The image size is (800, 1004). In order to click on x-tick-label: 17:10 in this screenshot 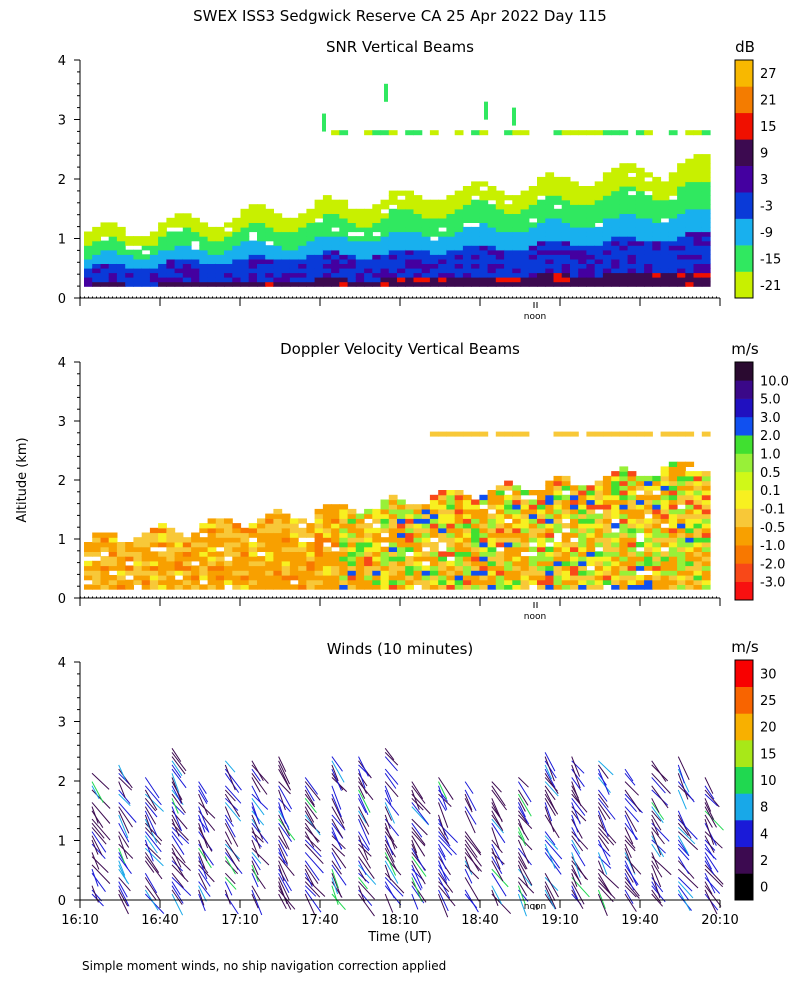, I will do `click(239, 920)`.